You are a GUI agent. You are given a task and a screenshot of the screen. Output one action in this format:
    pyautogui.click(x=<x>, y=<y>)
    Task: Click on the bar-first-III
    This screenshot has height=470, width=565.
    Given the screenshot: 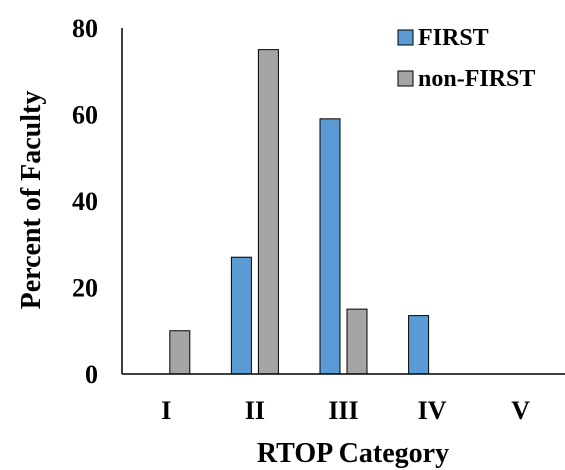 What is the action you would take?
    pyautogui.click(x=330, y=246)
    